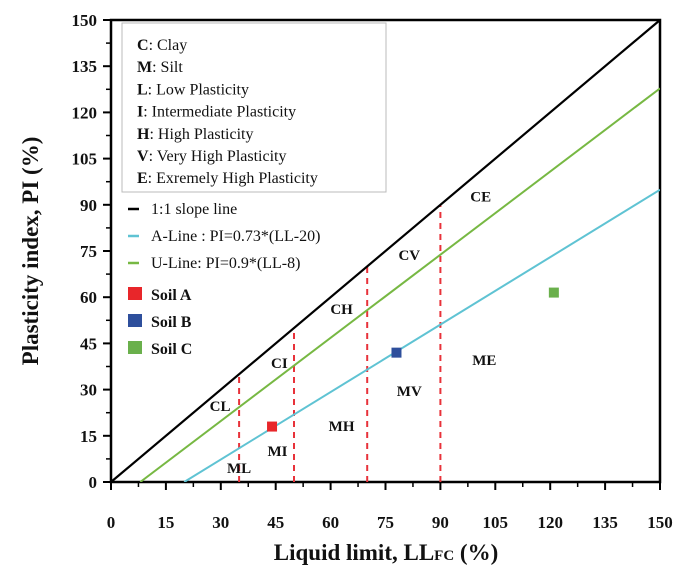 Image resolution: width=681 pixels, height=579 pixels. What do you see at coordinates (198, 89) in the screenshot?
I see `note-text: : Low Plasticity` at bounding box center [198, 89].